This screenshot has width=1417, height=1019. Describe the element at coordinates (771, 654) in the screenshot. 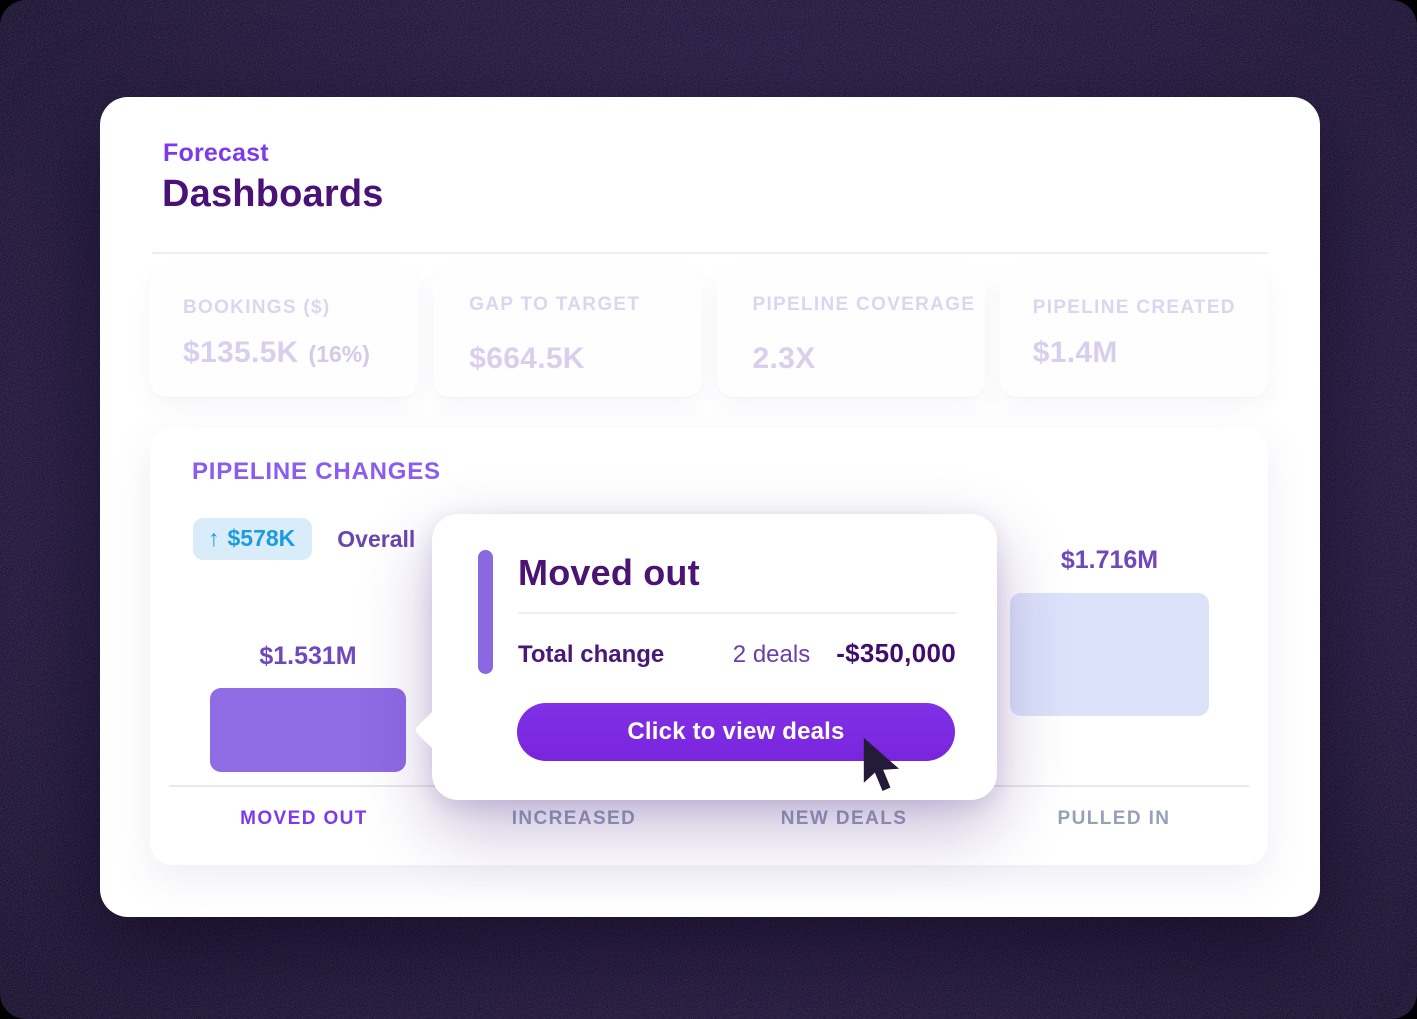

I see `deals-count: 2 deals` at that location.